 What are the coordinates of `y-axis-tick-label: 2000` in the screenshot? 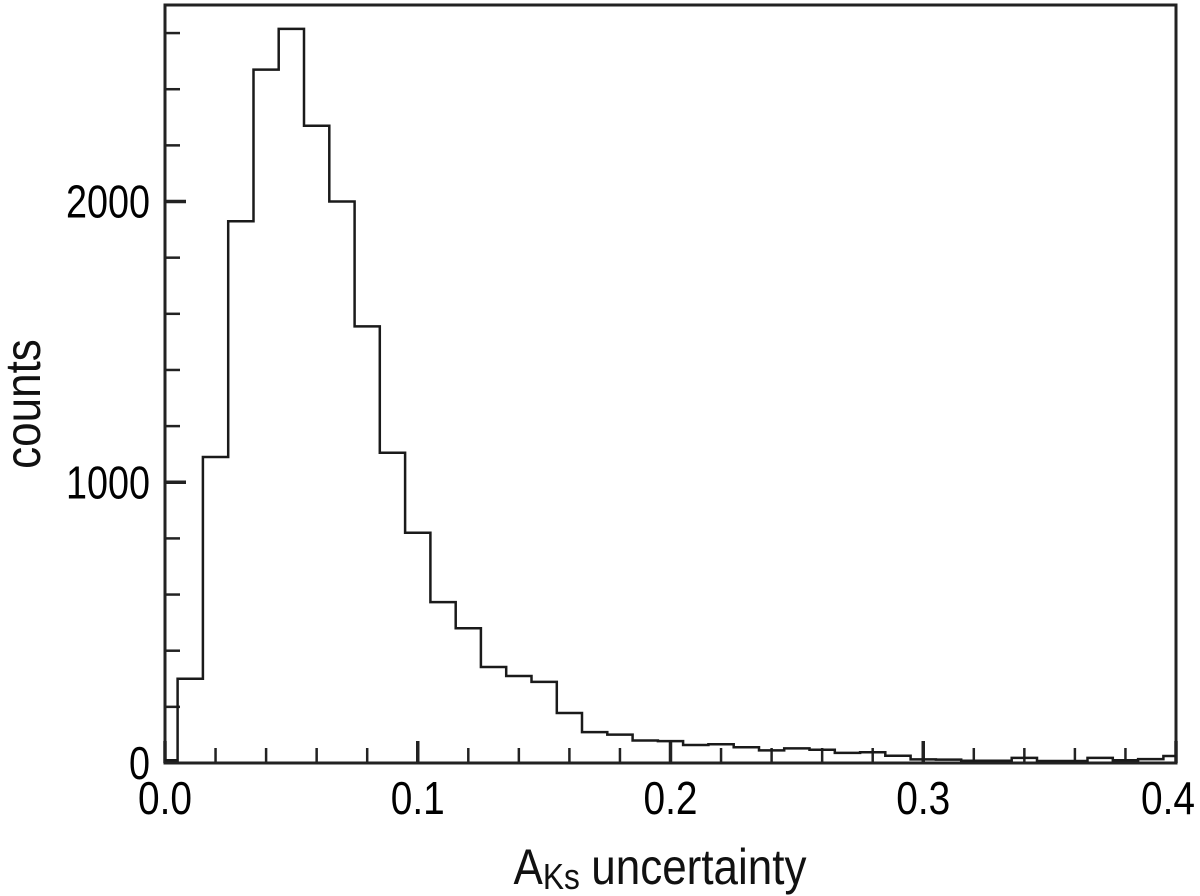 It's located at (108, 202).